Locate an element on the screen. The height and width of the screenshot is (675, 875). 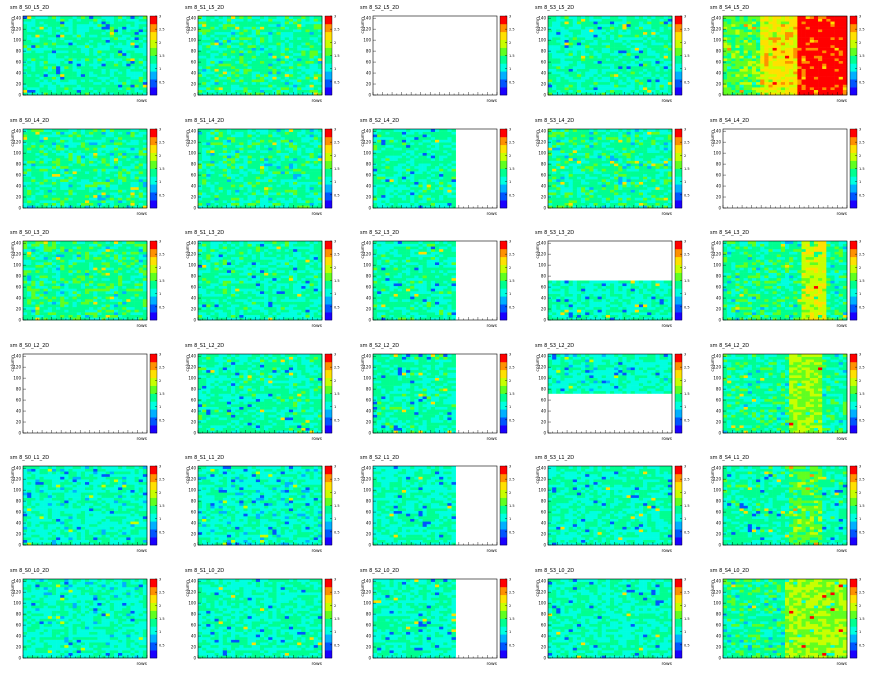
y-tick-label: 40 is located at coordinates (544, 73).